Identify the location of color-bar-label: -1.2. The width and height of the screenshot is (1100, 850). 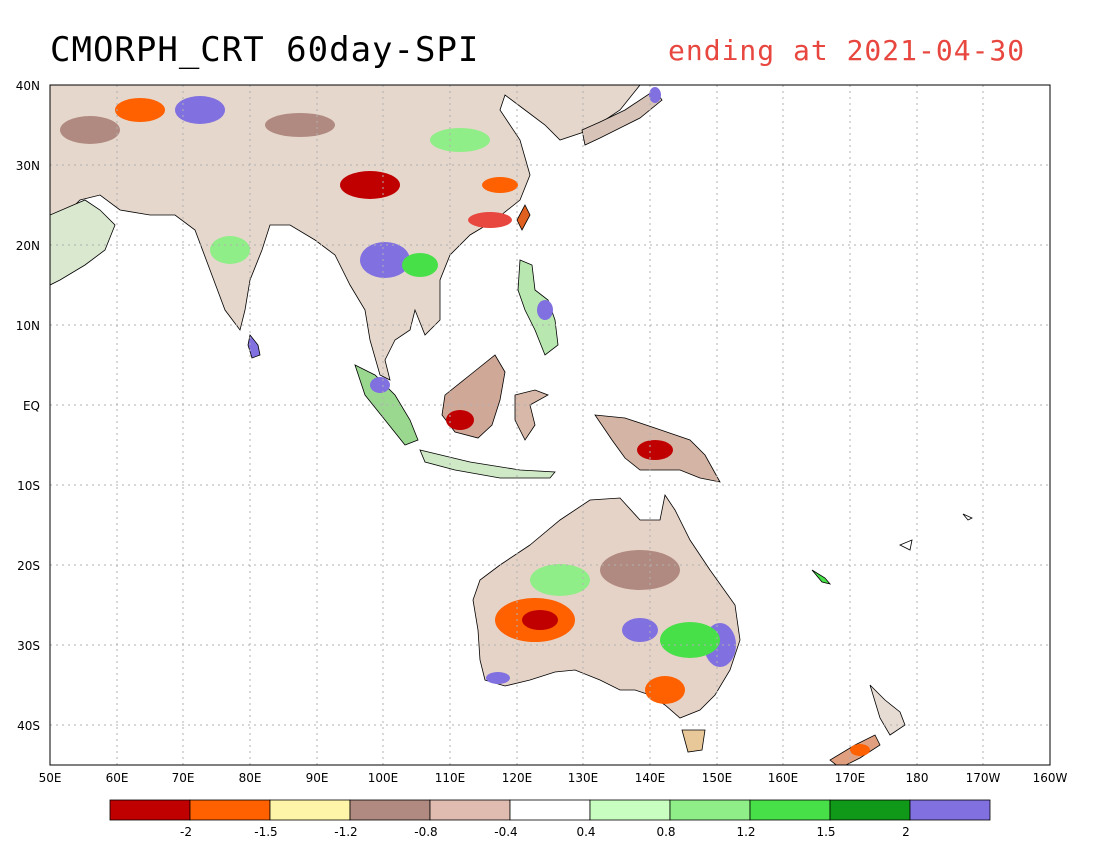
(345, 832).